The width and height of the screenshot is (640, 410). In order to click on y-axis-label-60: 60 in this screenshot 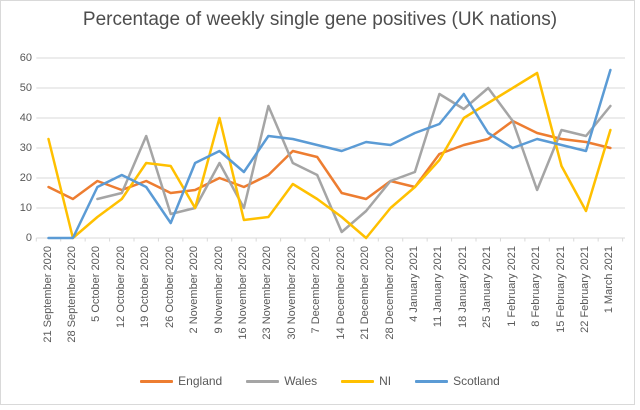, I will do `click(25, 58)`.